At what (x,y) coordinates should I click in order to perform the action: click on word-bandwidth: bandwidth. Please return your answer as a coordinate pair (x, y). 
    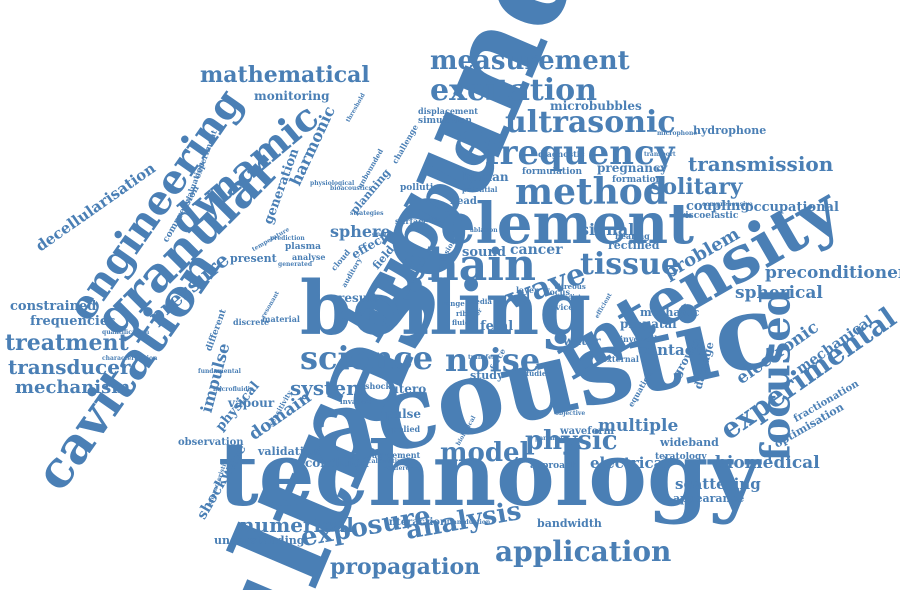
    Looking at the image, I should click on (569, 523).